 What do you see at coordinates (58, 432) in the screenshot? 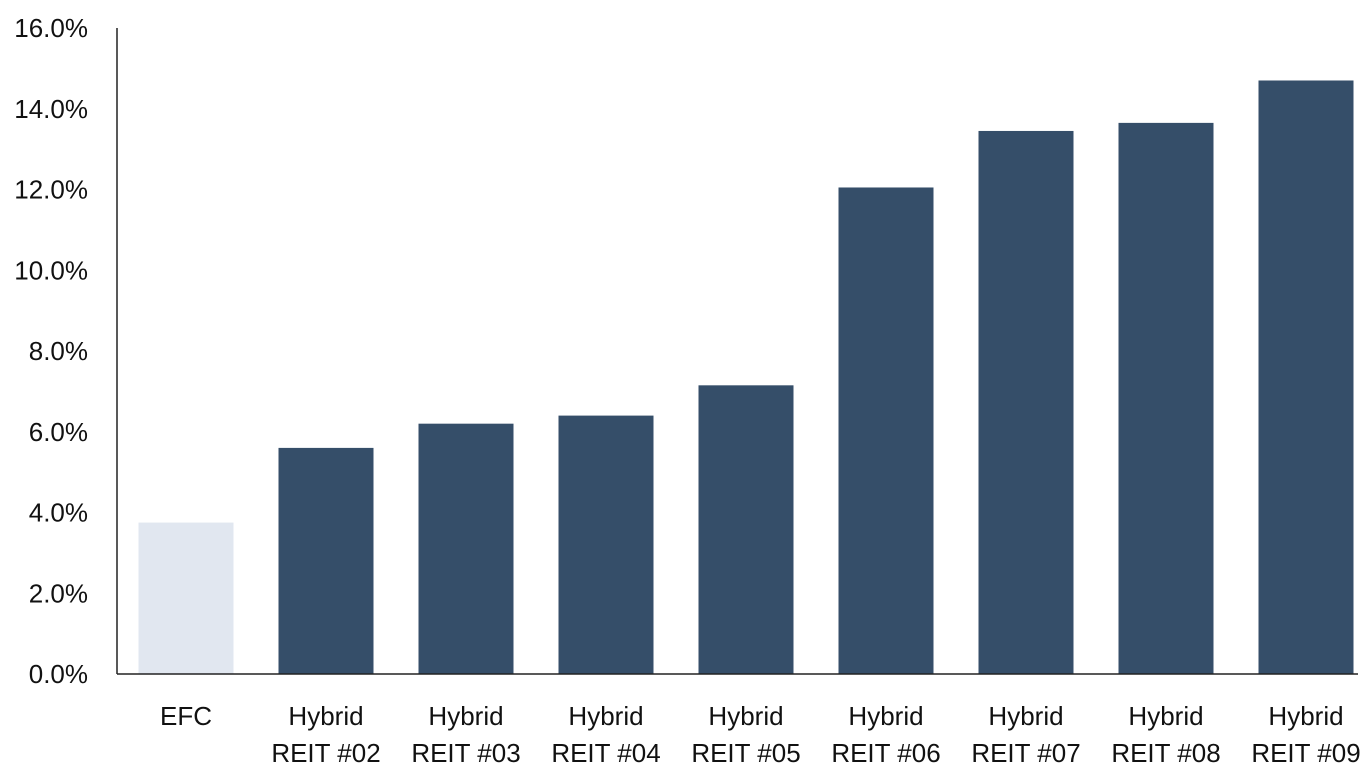
I see `y-tick-label: 6.0%` at bounding box center [58, 432].